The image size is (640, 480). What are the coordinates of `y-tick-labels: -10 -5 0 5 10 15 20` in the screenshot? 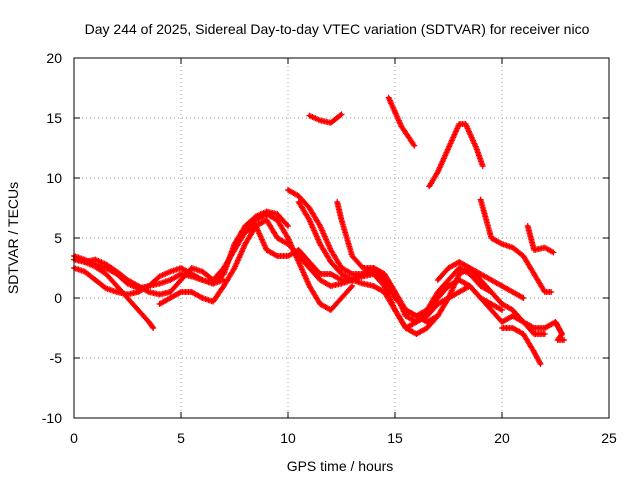 It's located at (52, 238).